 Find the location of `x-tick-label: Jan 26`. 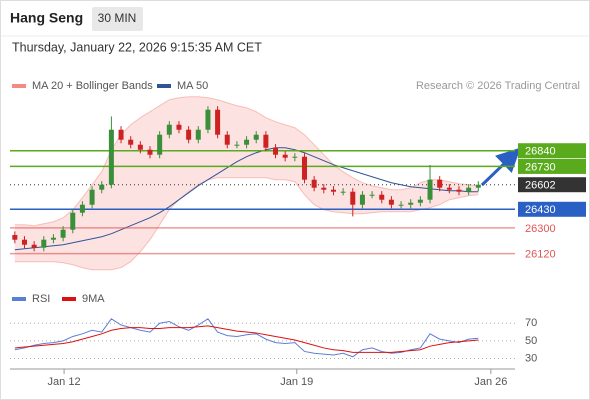

x-tick-label: Jan 26 is located at coordinates (490, 382).